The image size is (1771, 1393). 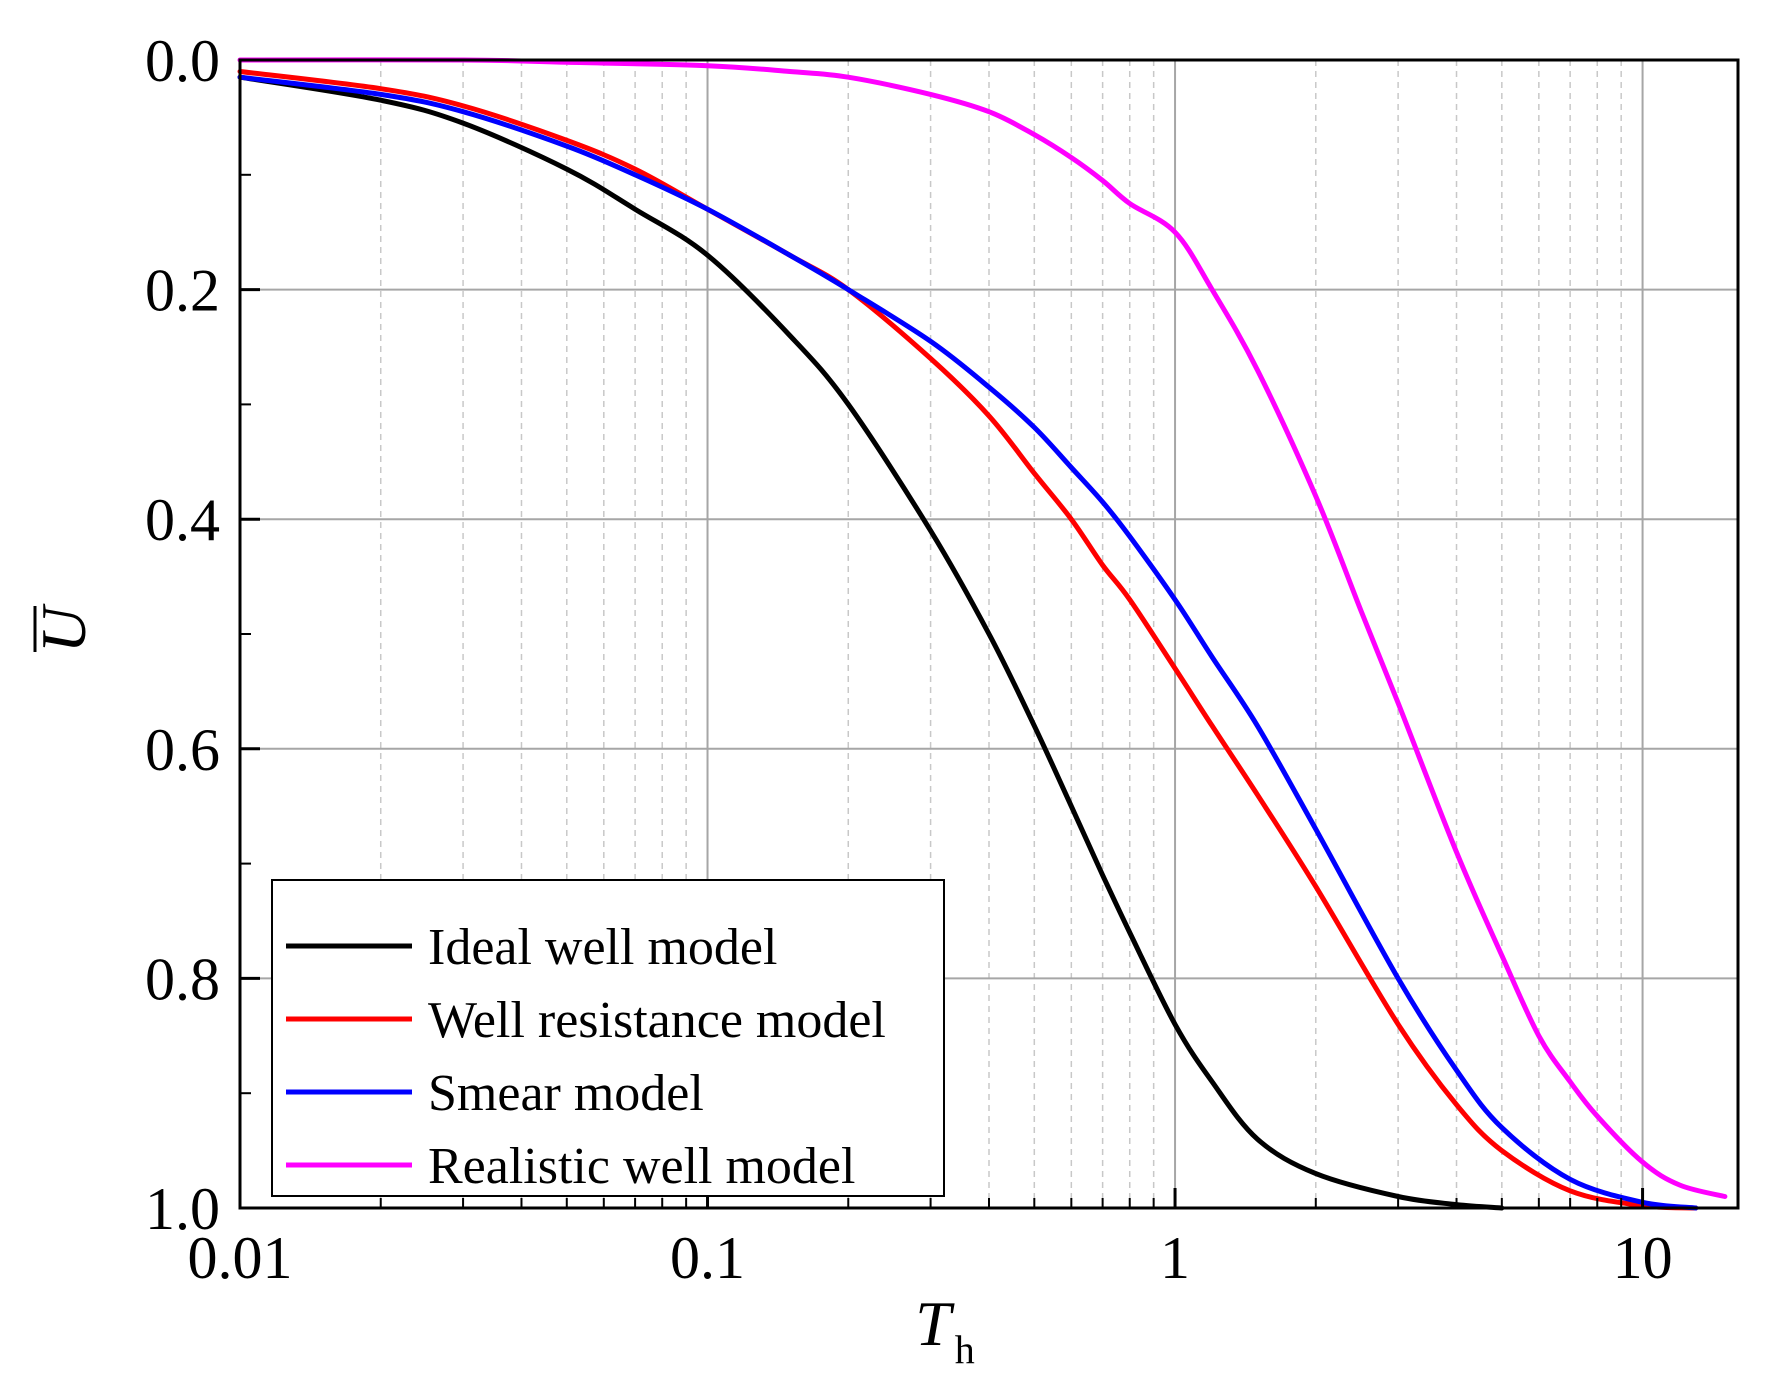 I want to click on y-axis-label-group: U, so click(x=63, y=628).